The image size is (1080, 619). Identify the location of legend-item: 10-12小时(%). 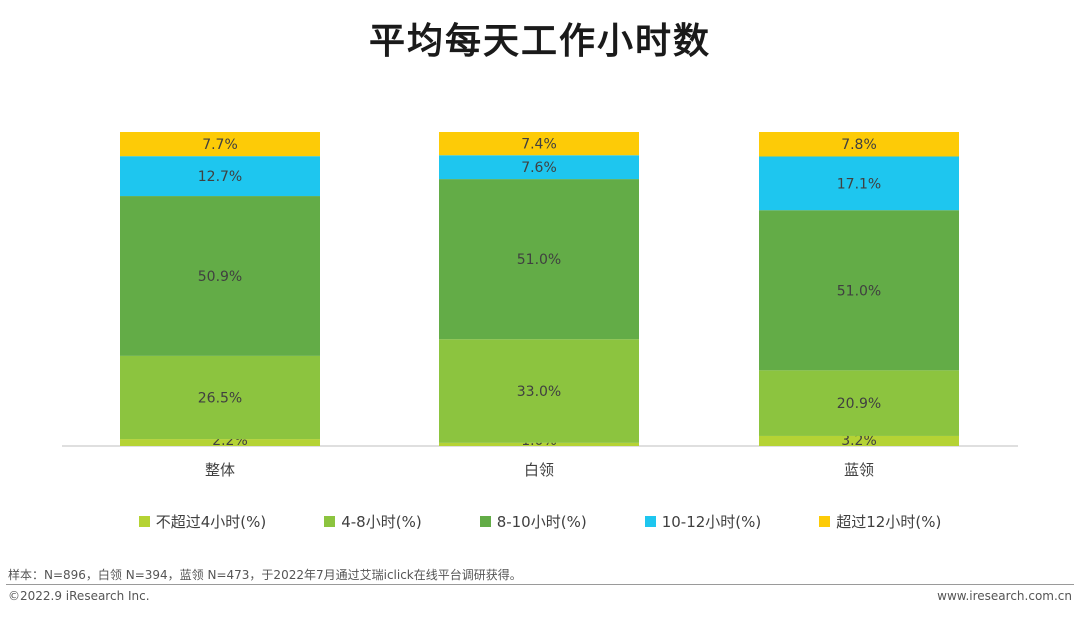
(703, 521).